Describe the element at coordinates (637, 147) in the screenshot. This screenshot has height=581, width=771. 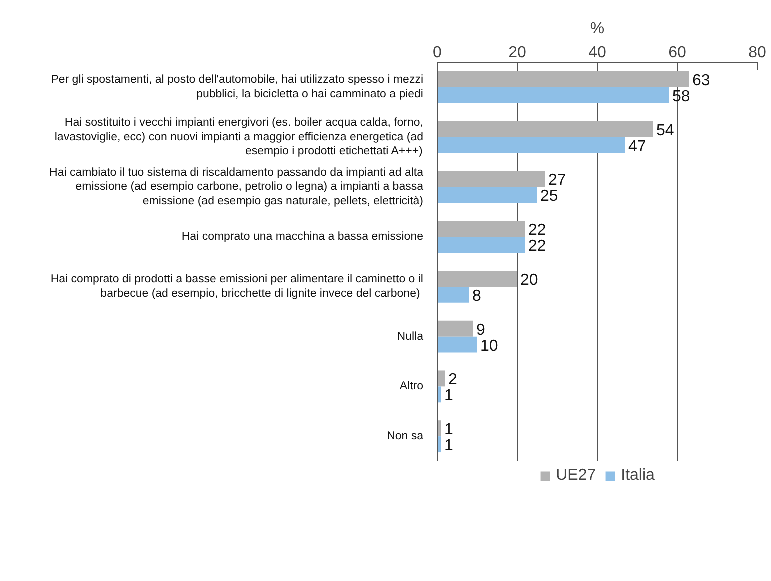
I see `data-label: 47` at that location.